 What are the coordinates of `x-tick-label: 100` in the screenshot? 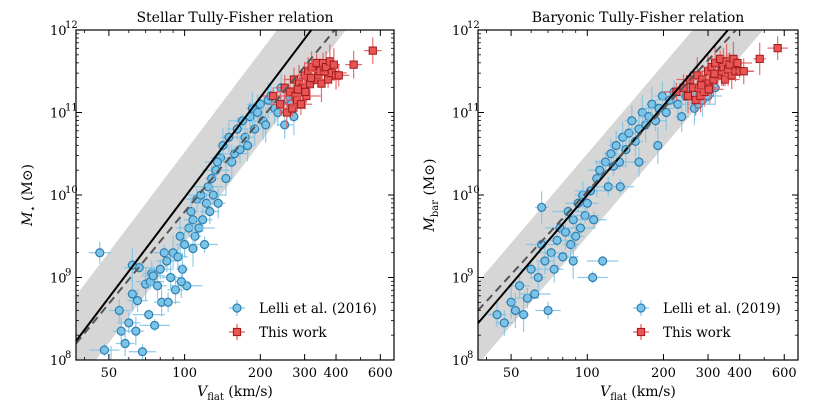 It's located at (184, 373).